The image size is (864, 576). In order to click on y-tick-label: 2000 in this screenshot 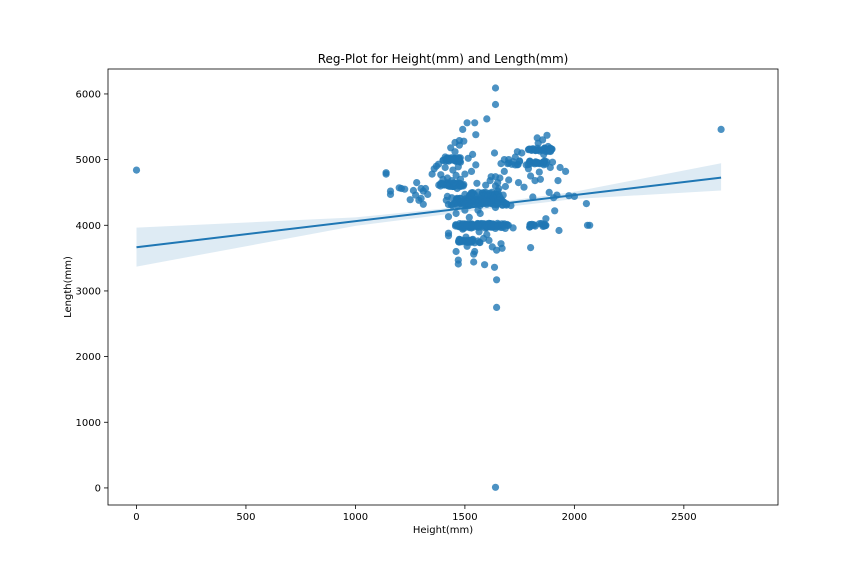, I will do `click(88, 357)`.